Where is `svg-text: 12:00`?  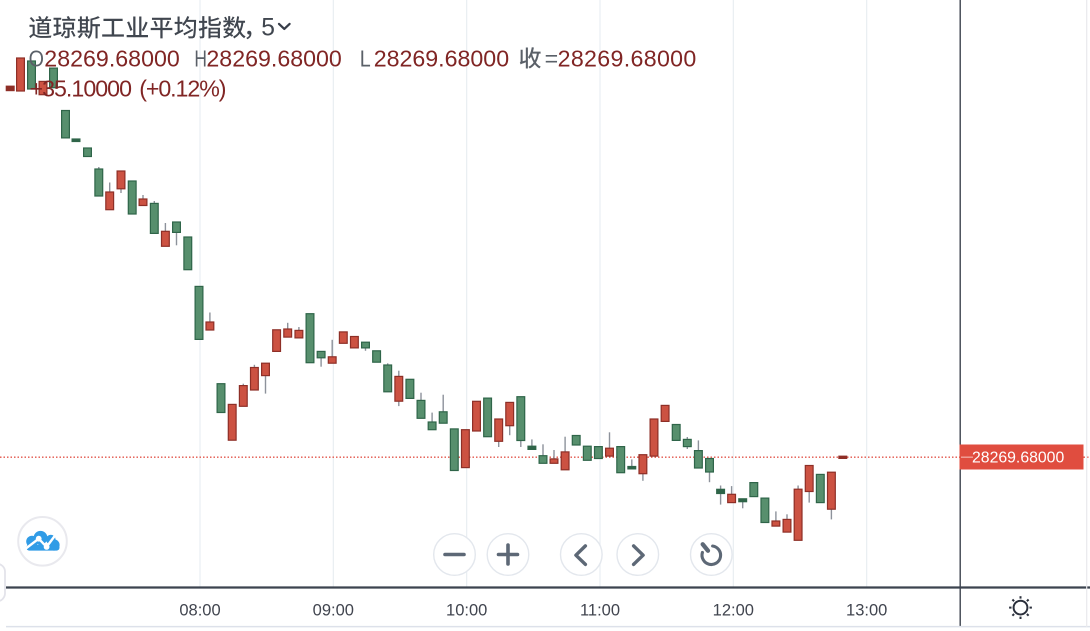
svg-text: 12:00 is located at coordinates (733, 611).